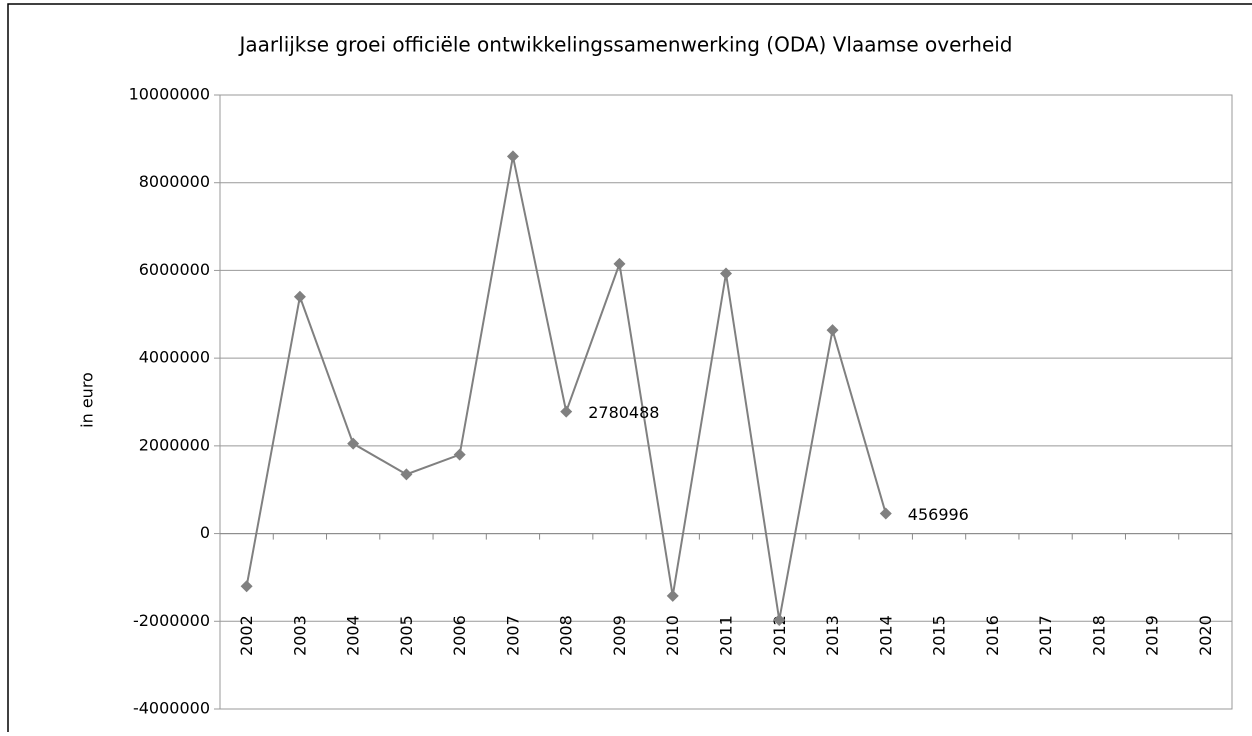 The image size is (1252, 736). What do you see at coordinates (406, 635) in the screenshot?
I see `x-tick-label: 2005` at bounding box center [406, 635].